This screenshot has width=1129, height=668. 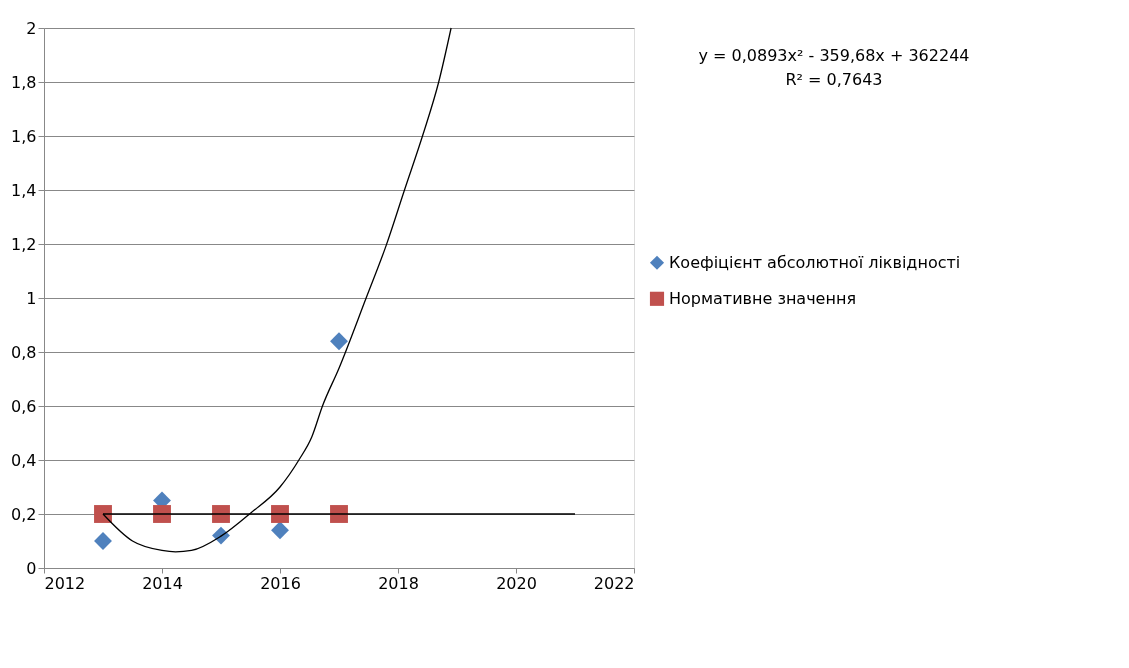 What do you see at coordinates (162, 583) in the screenshot?
I see `x-tick-label: 2014` at bounding box center [162, 583].